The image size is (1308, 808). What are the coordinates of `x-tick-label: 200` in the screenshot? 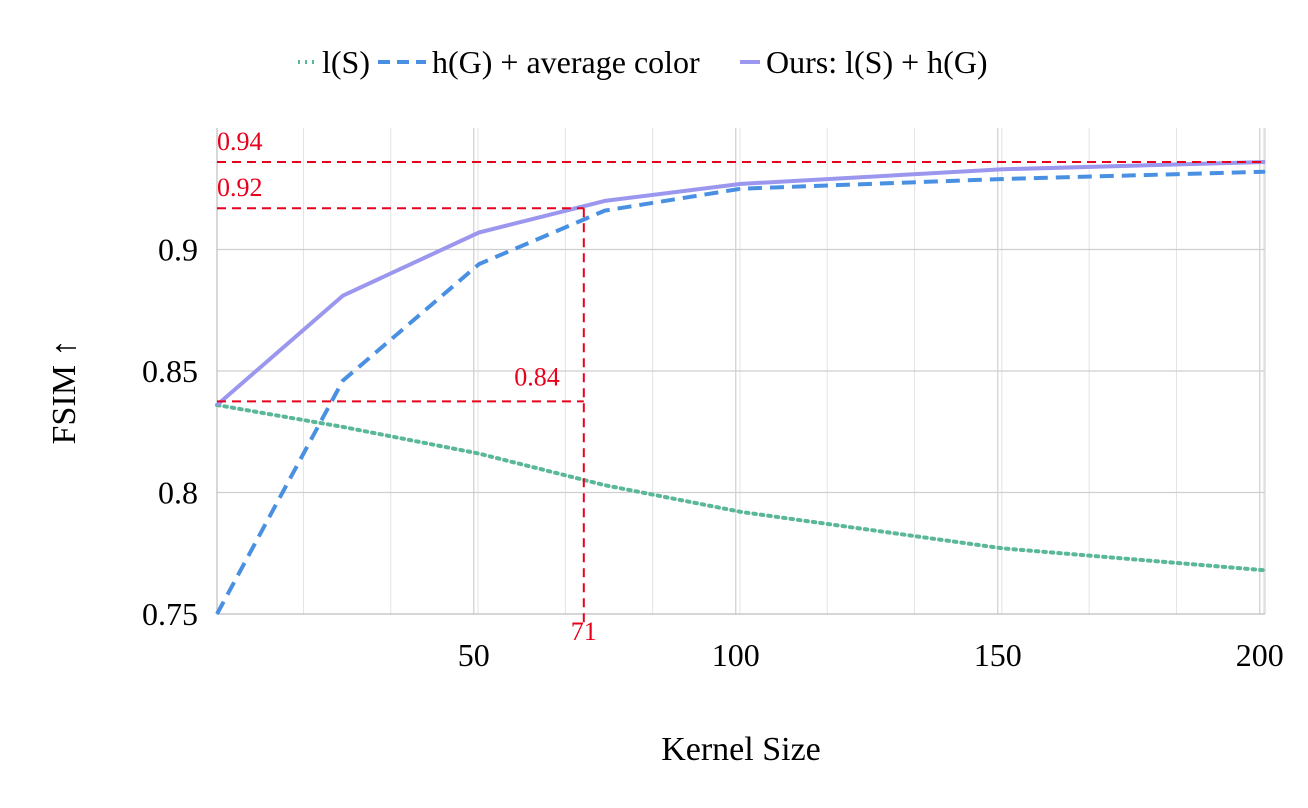 It's located at (1260, 655).